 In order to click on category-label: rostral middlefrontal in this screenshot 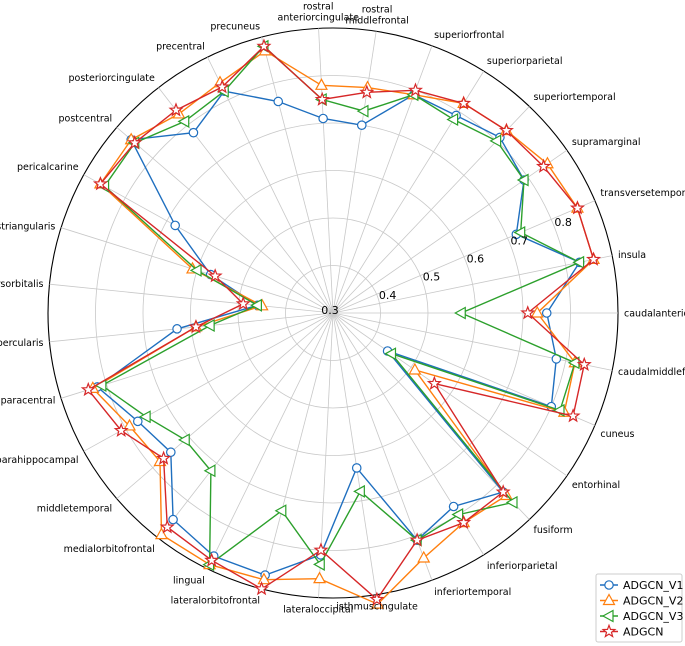, I will do `click(377, 15)`.